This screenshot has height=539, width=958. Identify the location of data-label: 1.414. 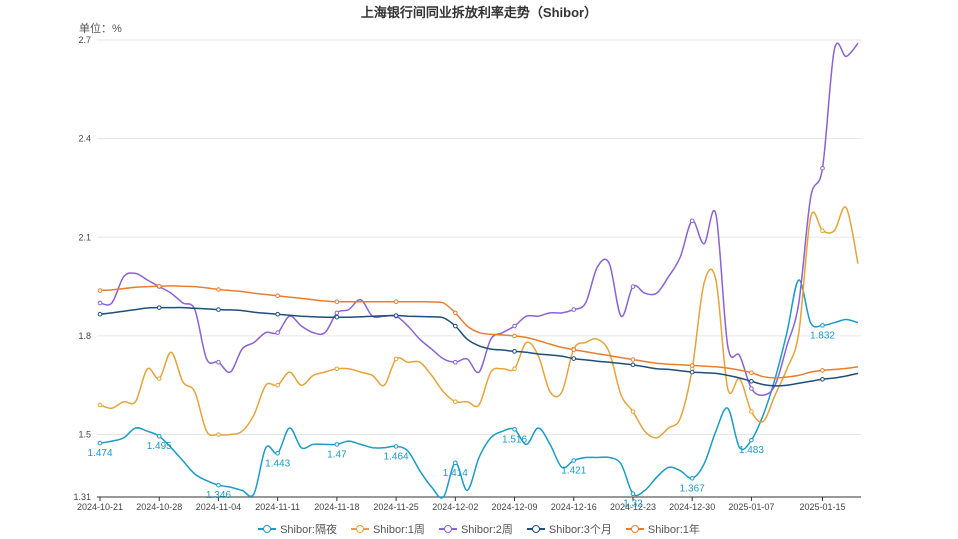
(455, 473).